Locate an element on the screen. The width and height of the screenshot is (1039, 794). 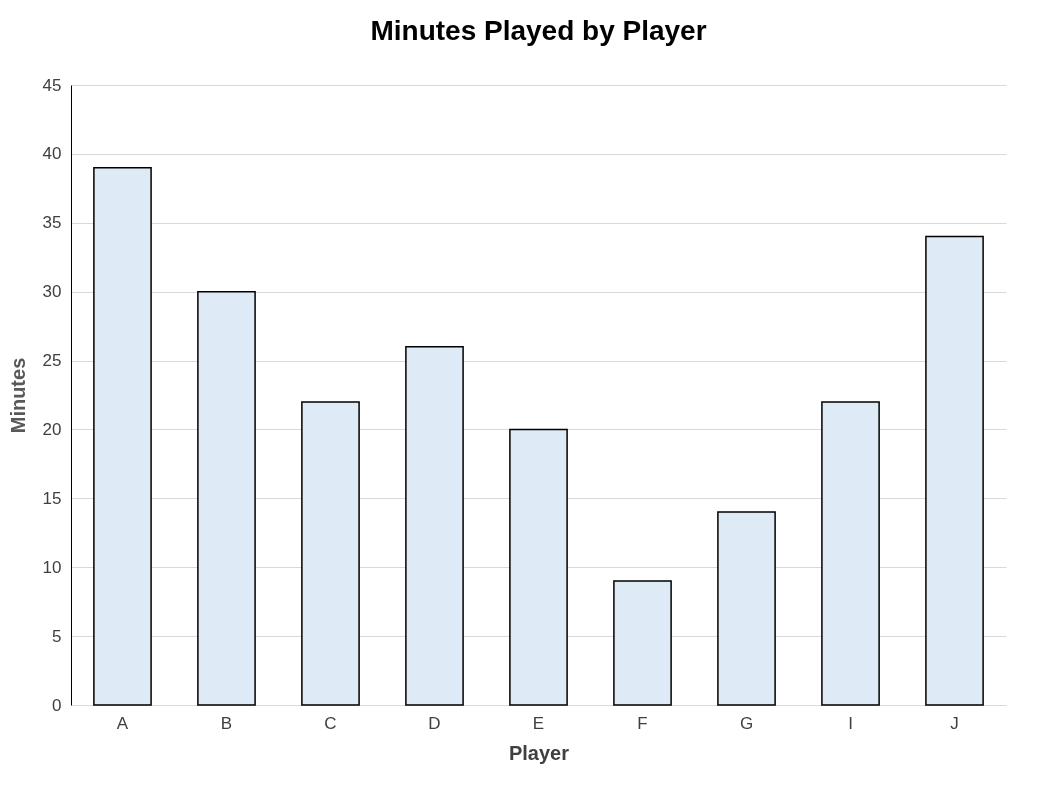
x-tick-label: G is located at coordinates (746, 723).